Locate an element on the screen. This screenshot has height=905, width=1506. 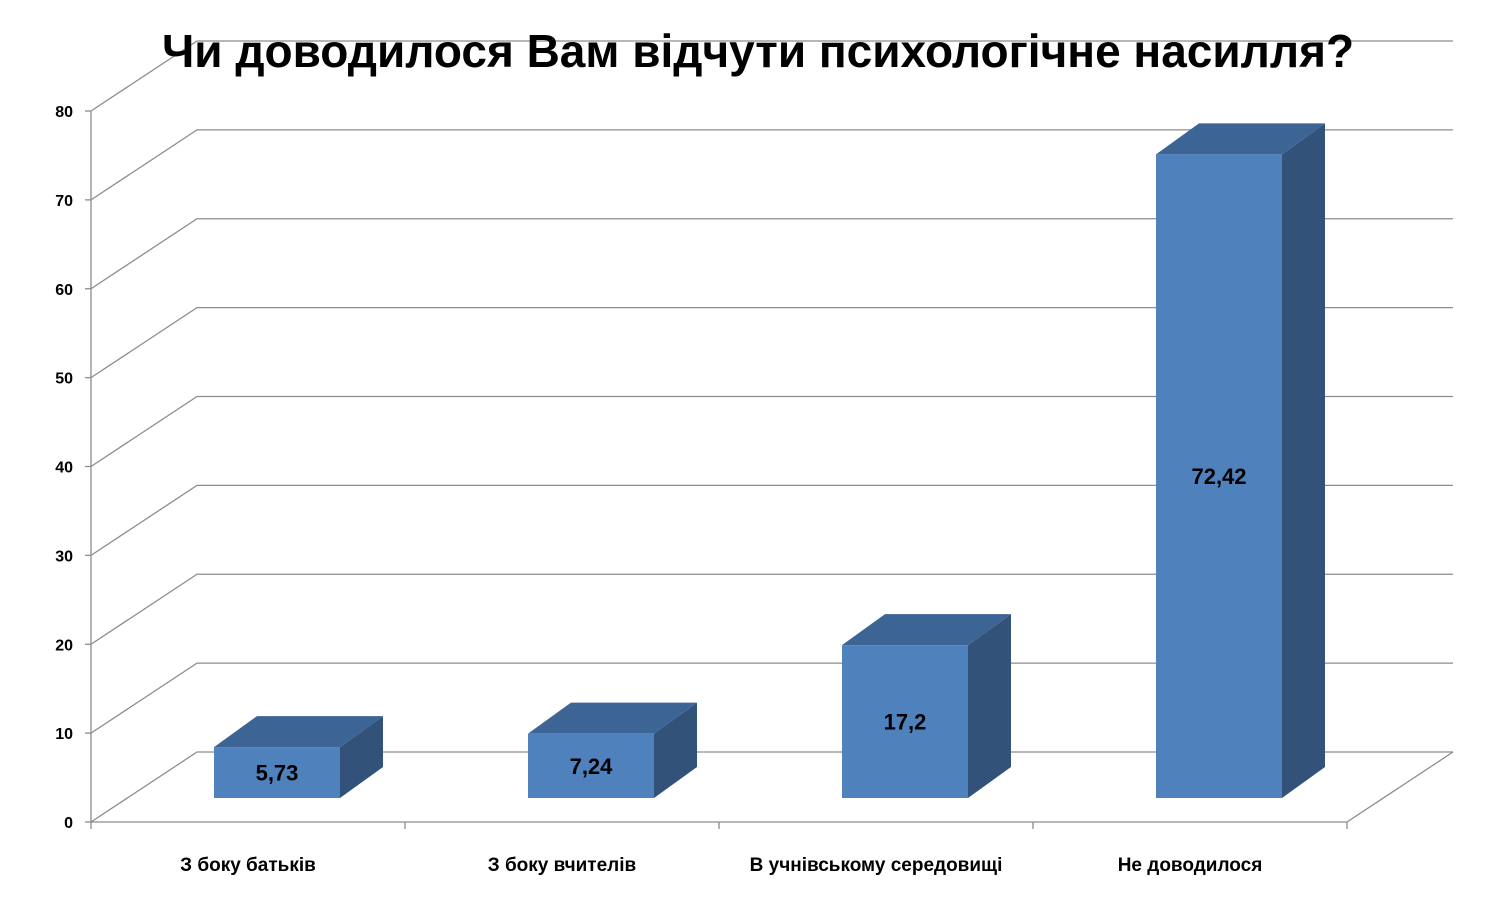
y-tick-label: 10 is located at coordinates (64, 734).